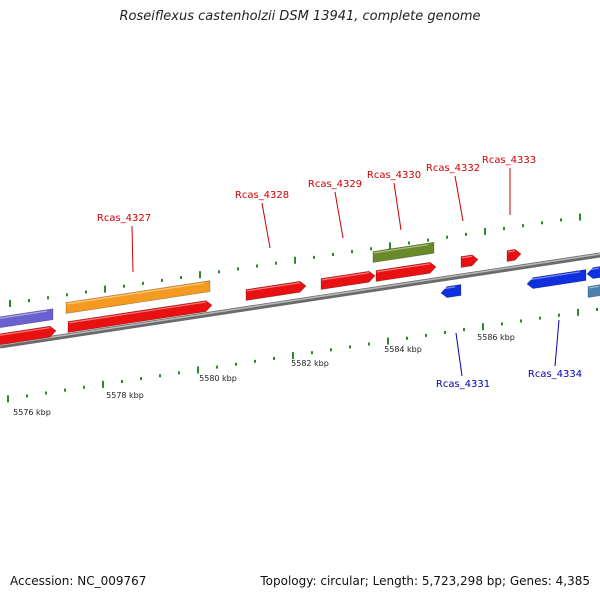  I want to click on gene-label-forward: Rcas_4329, so click(335, 184).